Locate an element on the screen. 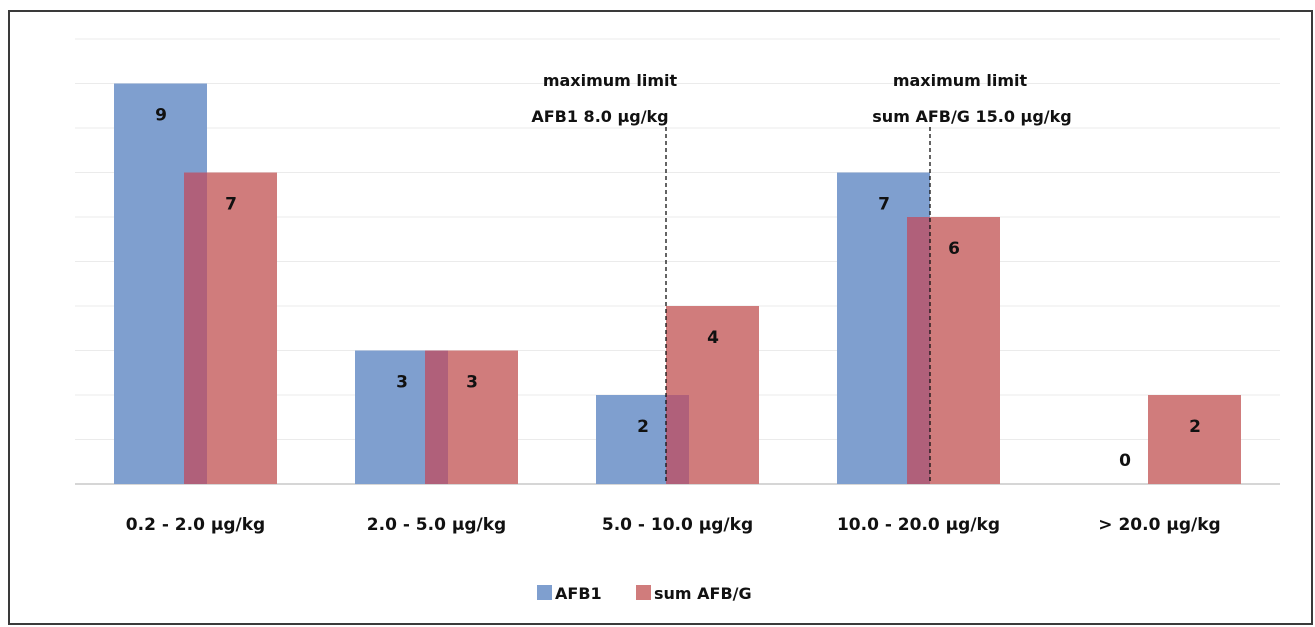 The width and height of the screenshot is (1315, 627). data-label: 9 is located at coordinates (161, 116).